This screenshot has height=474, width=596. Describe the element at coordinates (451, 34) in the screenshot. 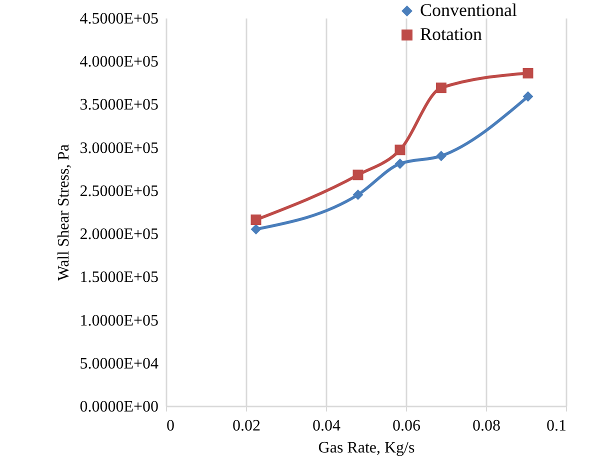

I see `legend-label: Rotation` at that location.